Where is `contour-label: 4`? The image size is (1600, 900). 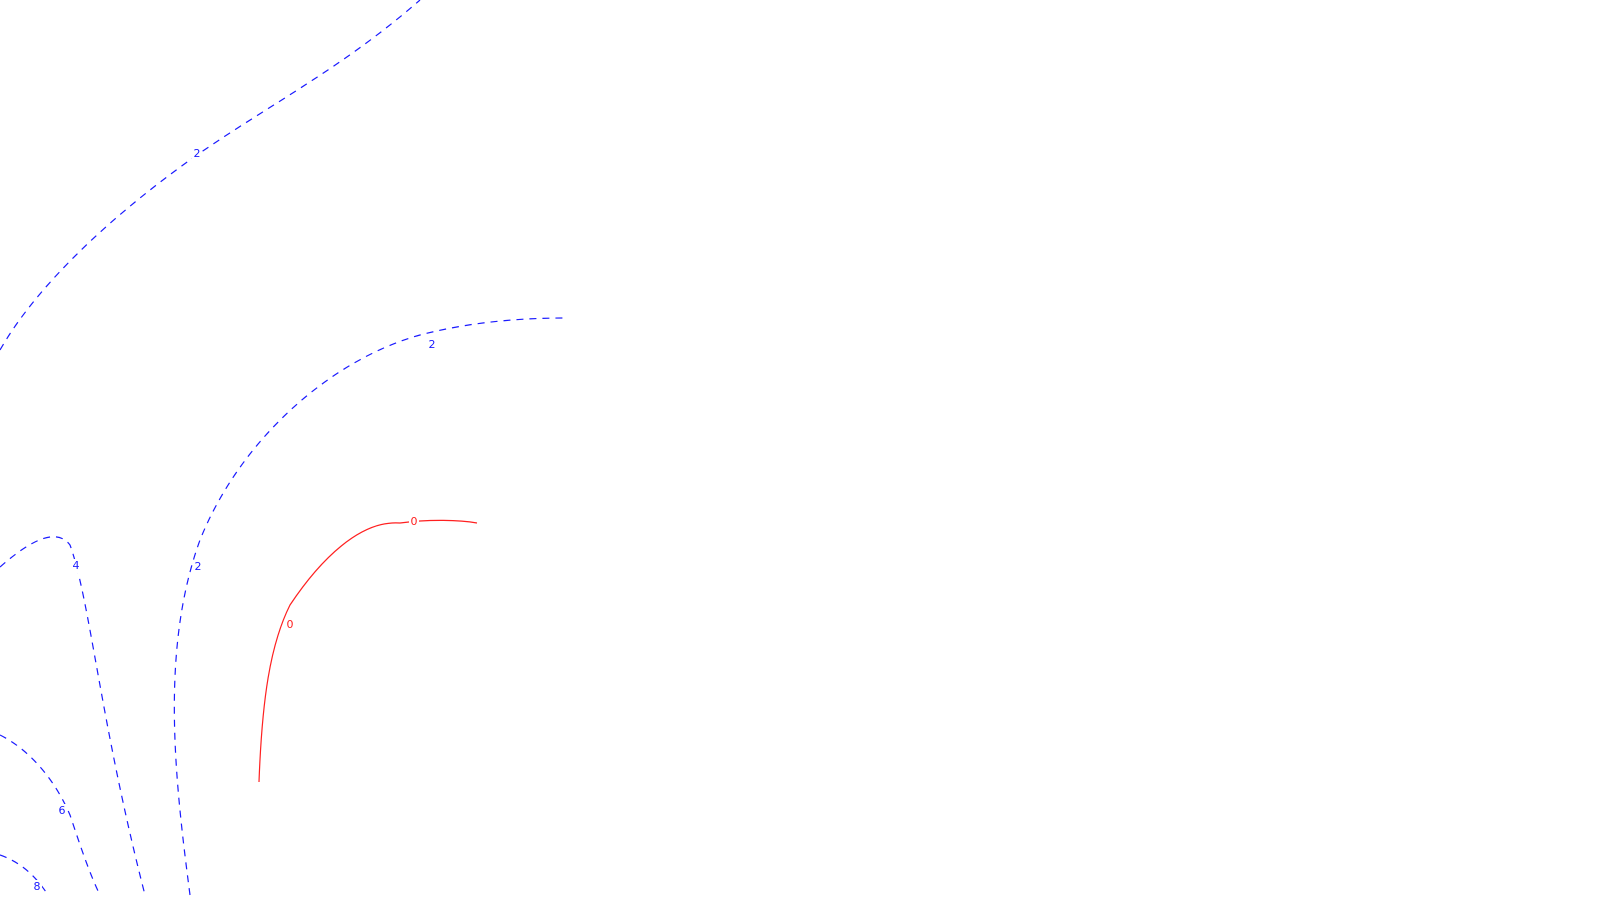 contour-label: 4 is located at coordinates (76, 565).